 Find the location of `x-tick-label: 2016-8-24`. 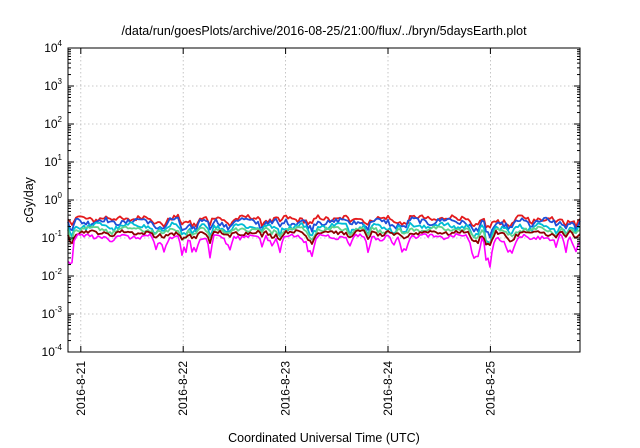

x-tick-label: 2016-8-24 is located at coordinates (388, 388).